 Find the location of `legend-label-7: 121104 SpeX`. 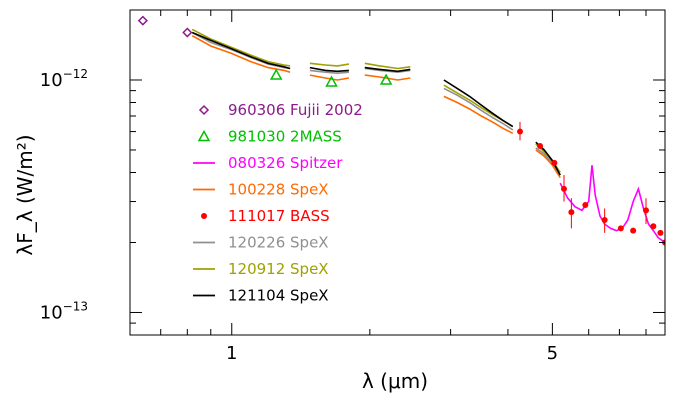

legend-label-7: 121104 SpeX is located at coordinates (278, 296).